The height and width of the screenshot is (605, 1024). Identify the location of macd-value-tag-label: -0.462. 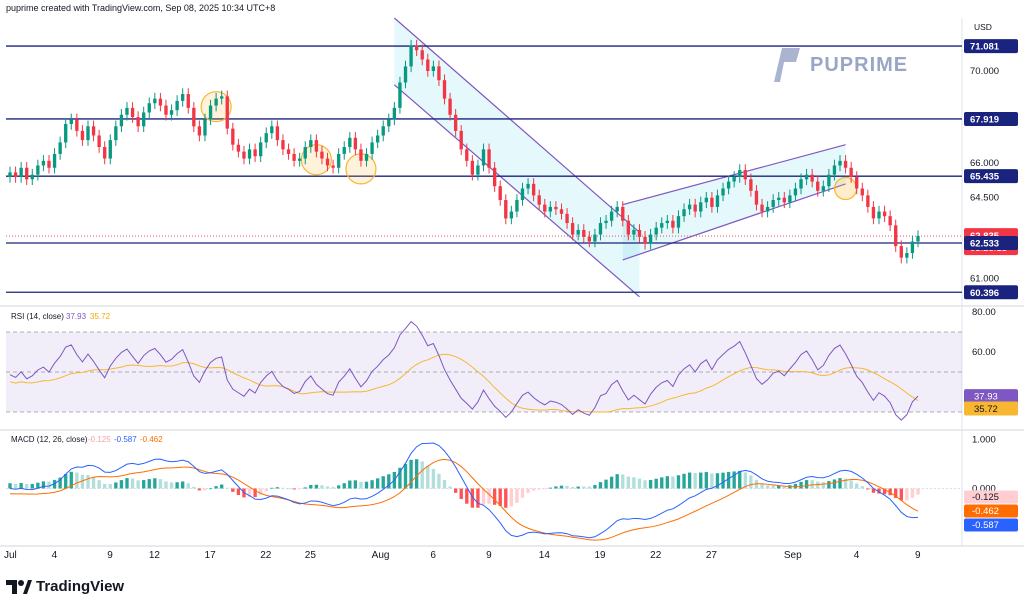
(985, 511).